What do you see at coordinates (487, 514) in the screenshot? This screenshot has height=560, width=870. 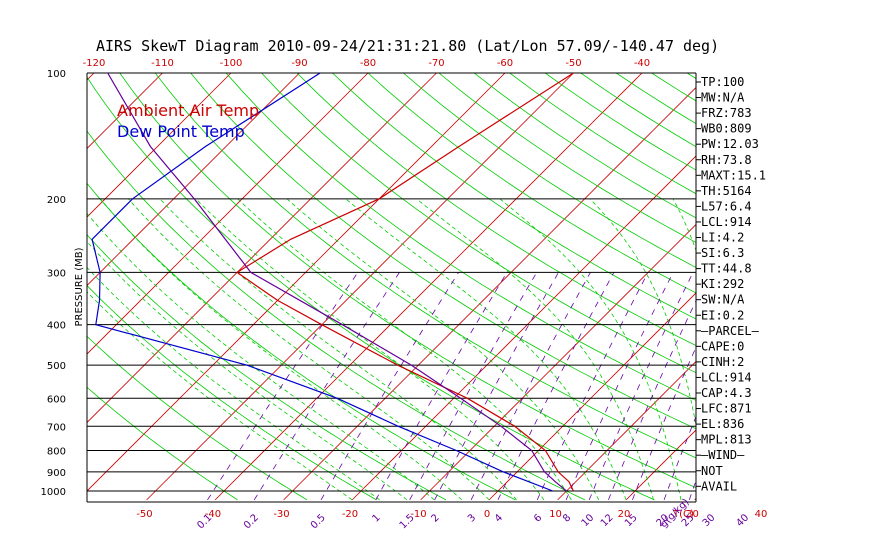 I see `bottom-temp-tick-label: 0` at bounding box center [487, 514].